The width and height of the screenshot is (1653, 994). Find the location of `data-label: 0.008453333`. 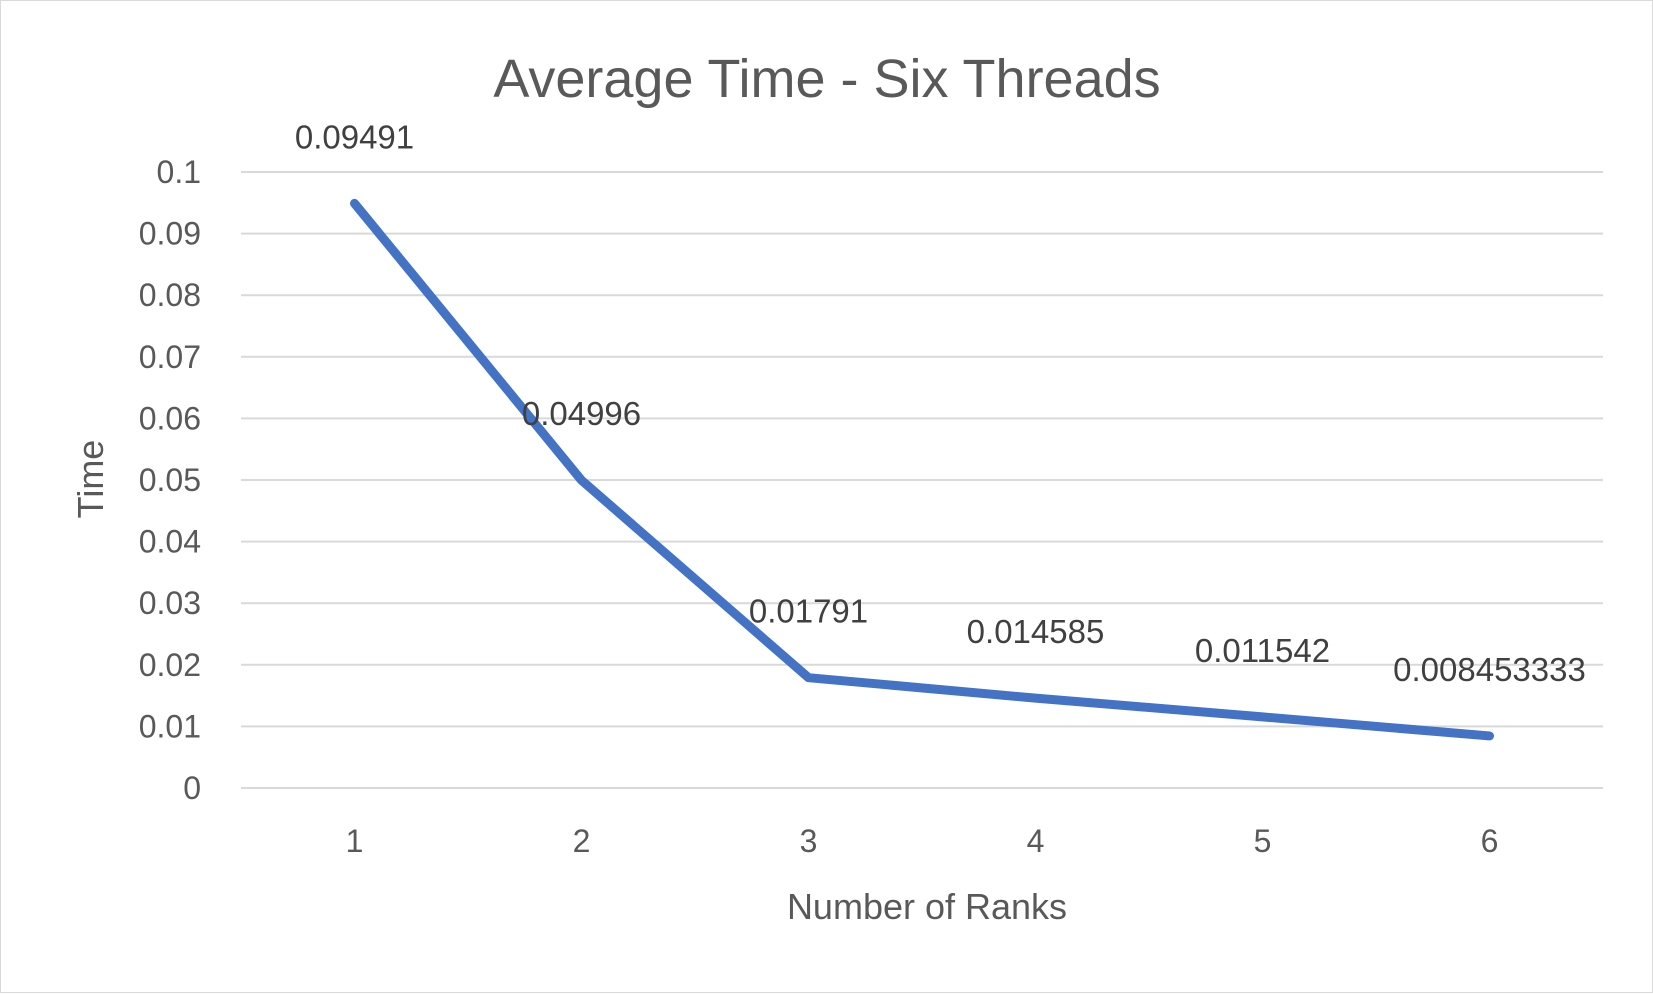

data-label: 0.008453333 is located at coordinates (1489, 669).